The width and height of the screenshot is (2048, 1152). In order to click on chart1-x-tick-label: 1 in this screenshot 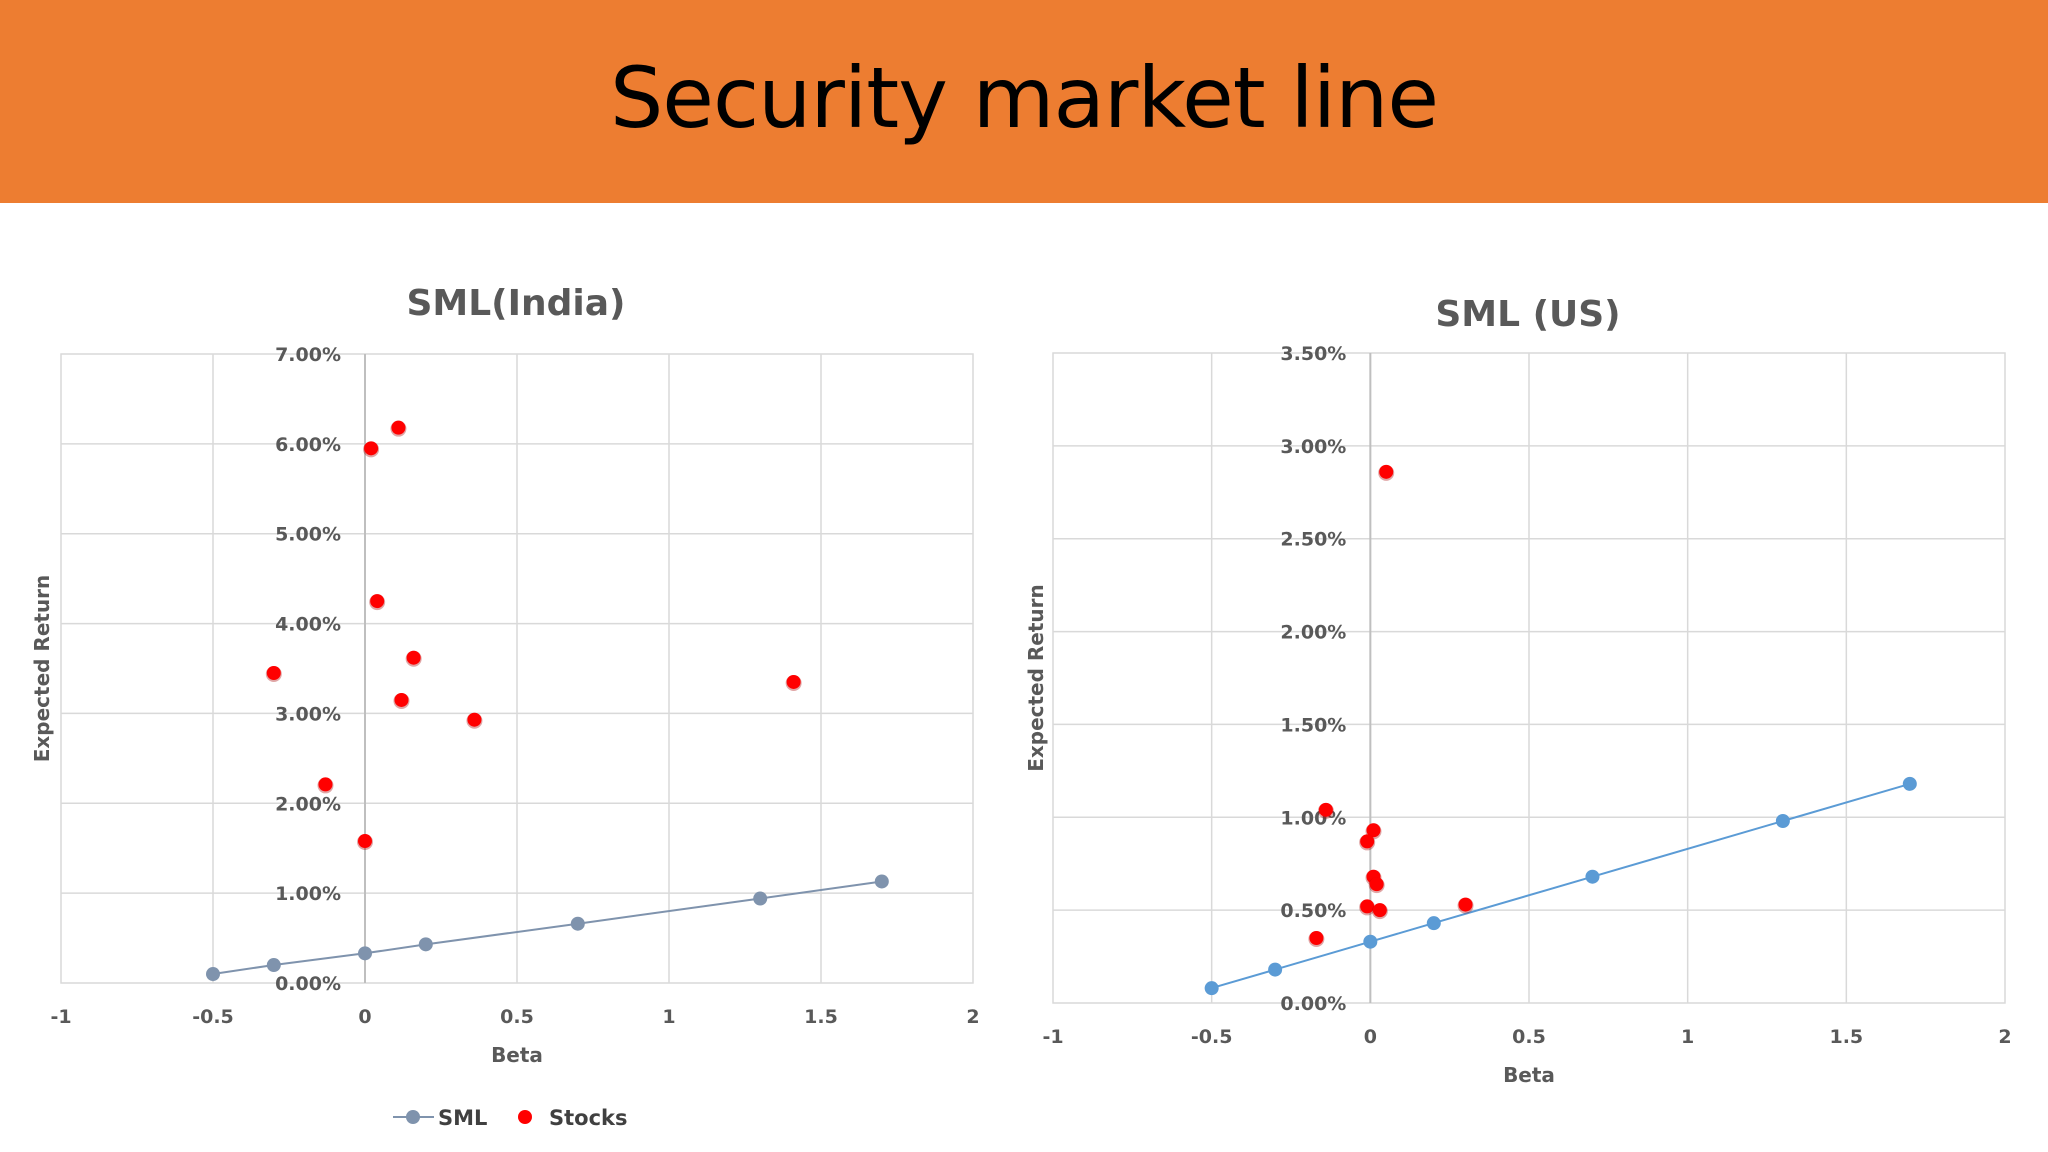, I will do `click(668, 1017)`.